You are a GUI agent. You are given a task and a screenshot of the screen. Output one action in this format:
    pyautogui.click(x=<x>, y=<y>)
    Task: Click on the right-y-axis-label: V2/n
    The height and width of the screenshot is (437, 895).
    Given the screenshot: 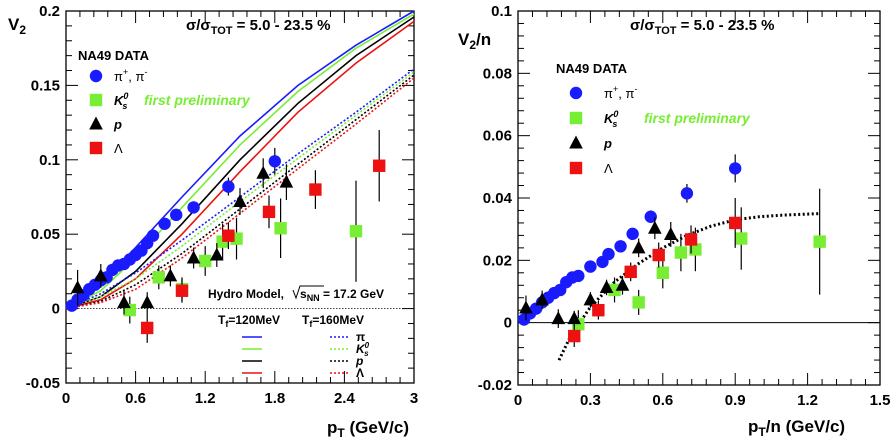 What is the action you would take?
    pyautogui.click(x=474, y=41)
    